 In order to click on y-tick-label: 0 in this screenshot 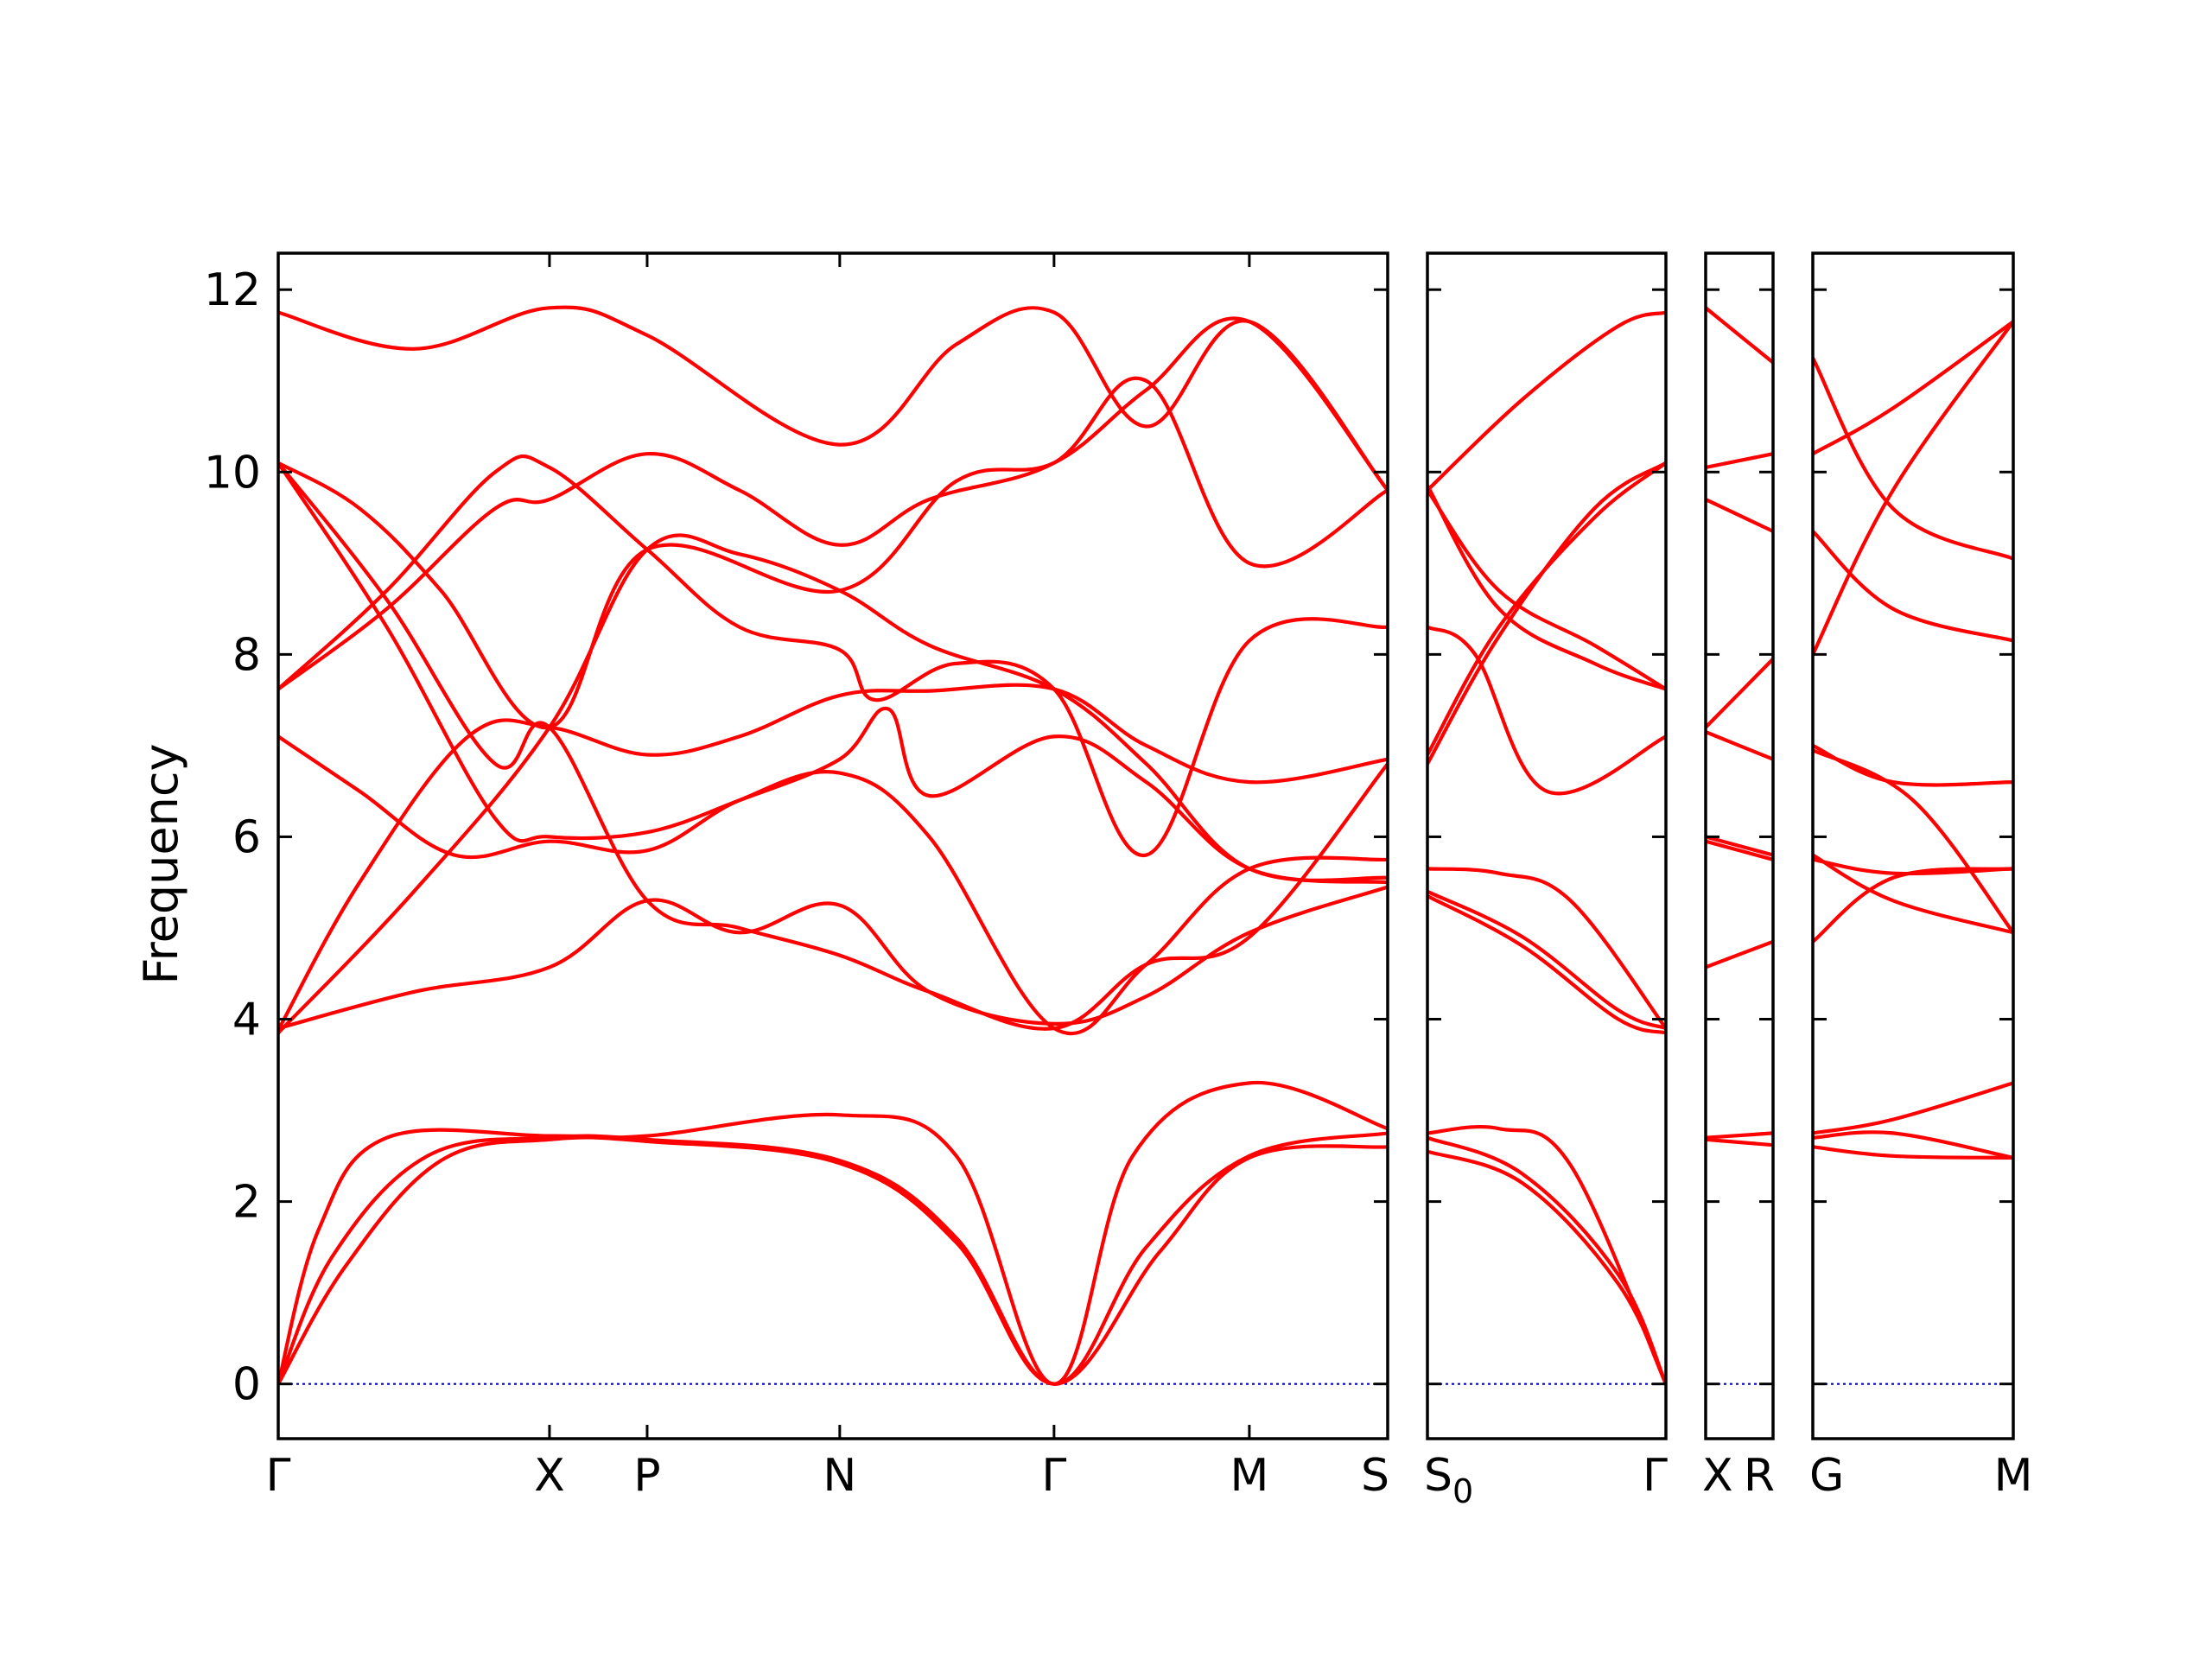, I will do `click(246, 1385)`.